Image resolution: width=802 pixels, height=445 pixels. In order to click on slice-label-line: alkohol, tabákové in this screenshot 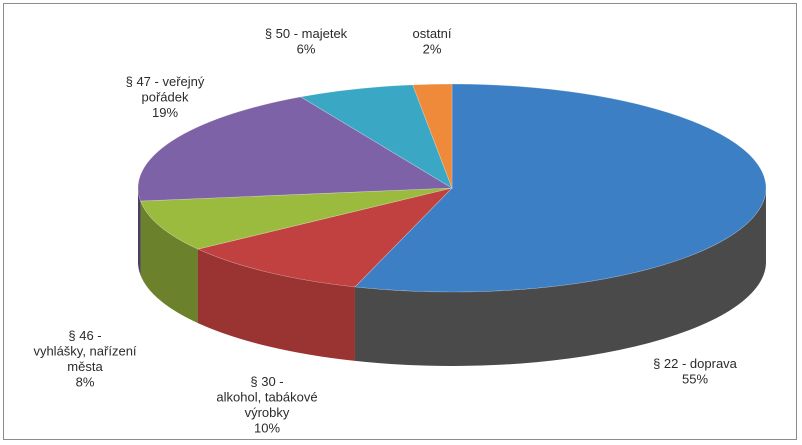, I will do `click(266, 397)`.